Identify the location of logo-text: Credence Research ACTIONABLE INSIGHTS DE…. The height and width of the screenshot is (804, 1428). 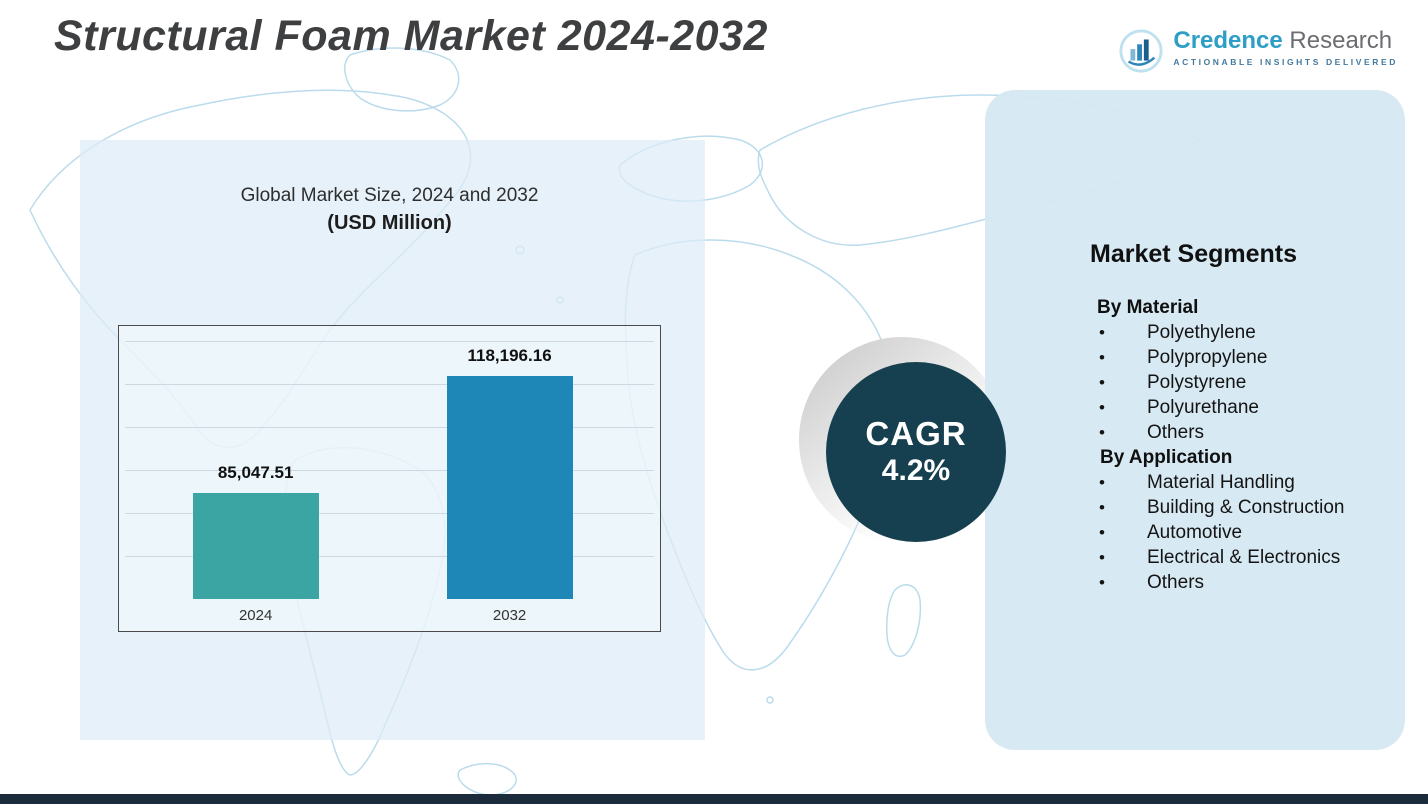
(1285, 47).